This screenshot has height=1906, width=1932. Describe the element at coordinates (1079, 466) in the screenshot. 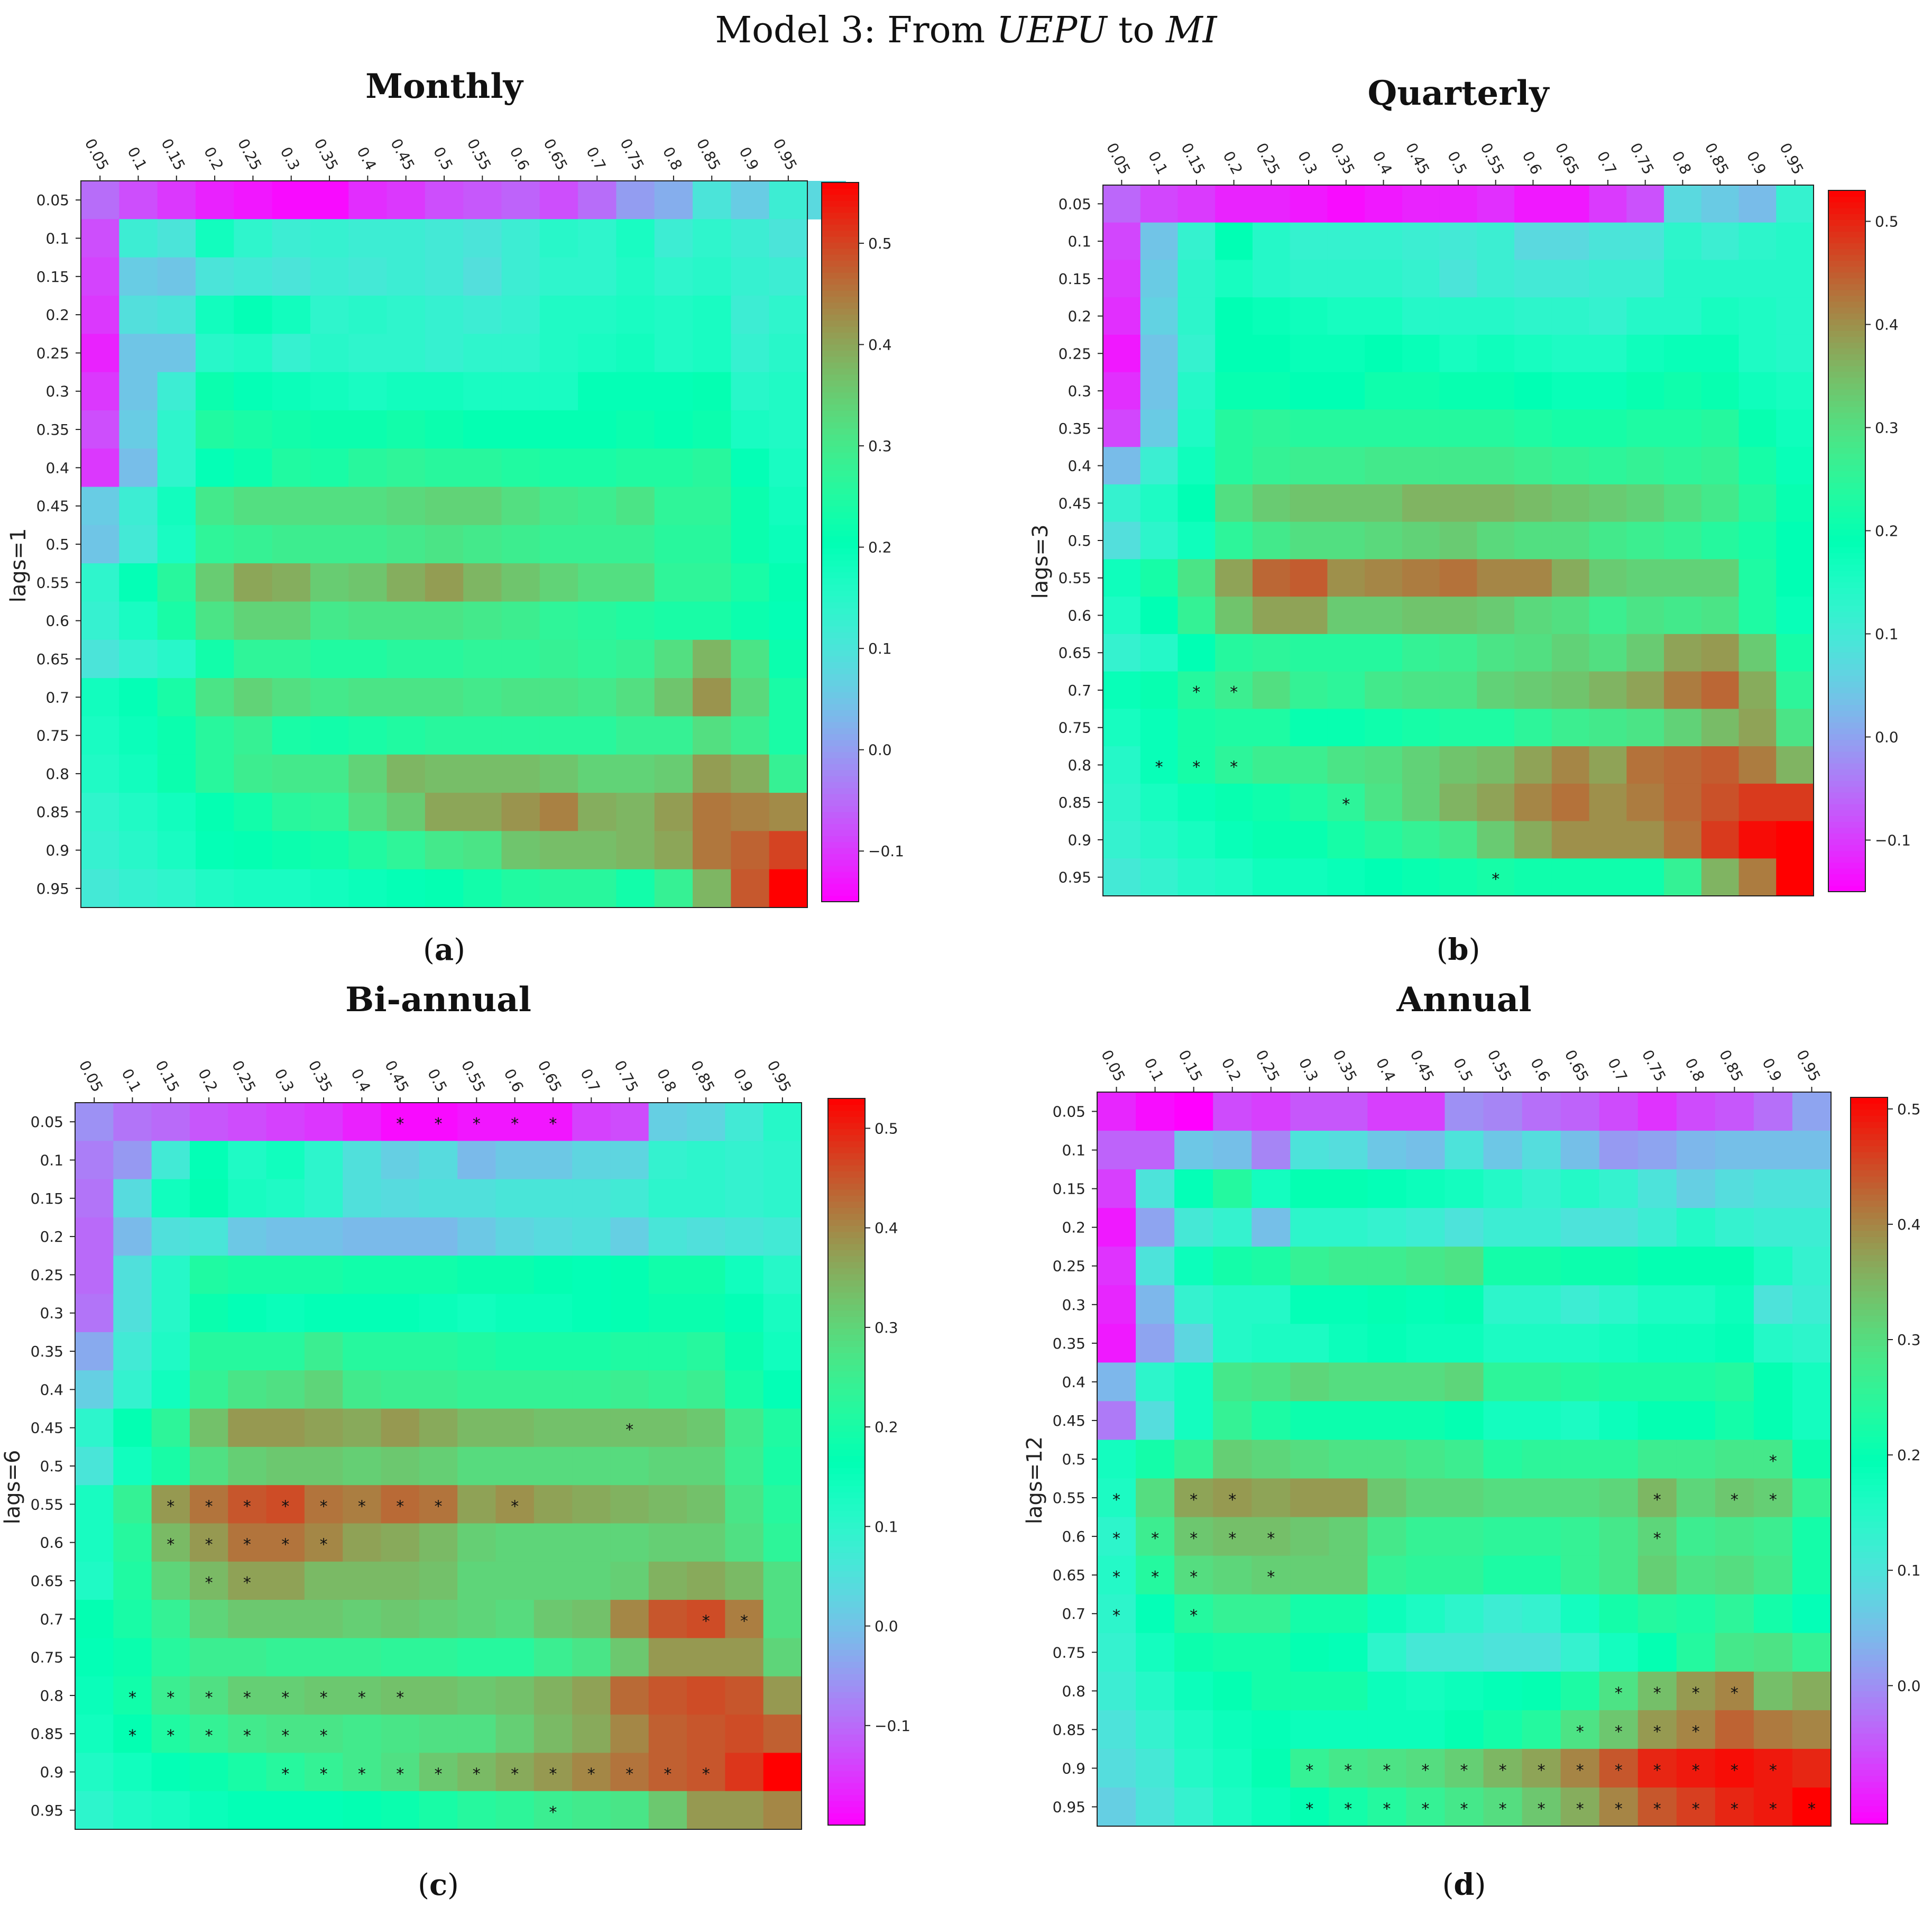

I see `y-tick-label: 0.4` at that location.